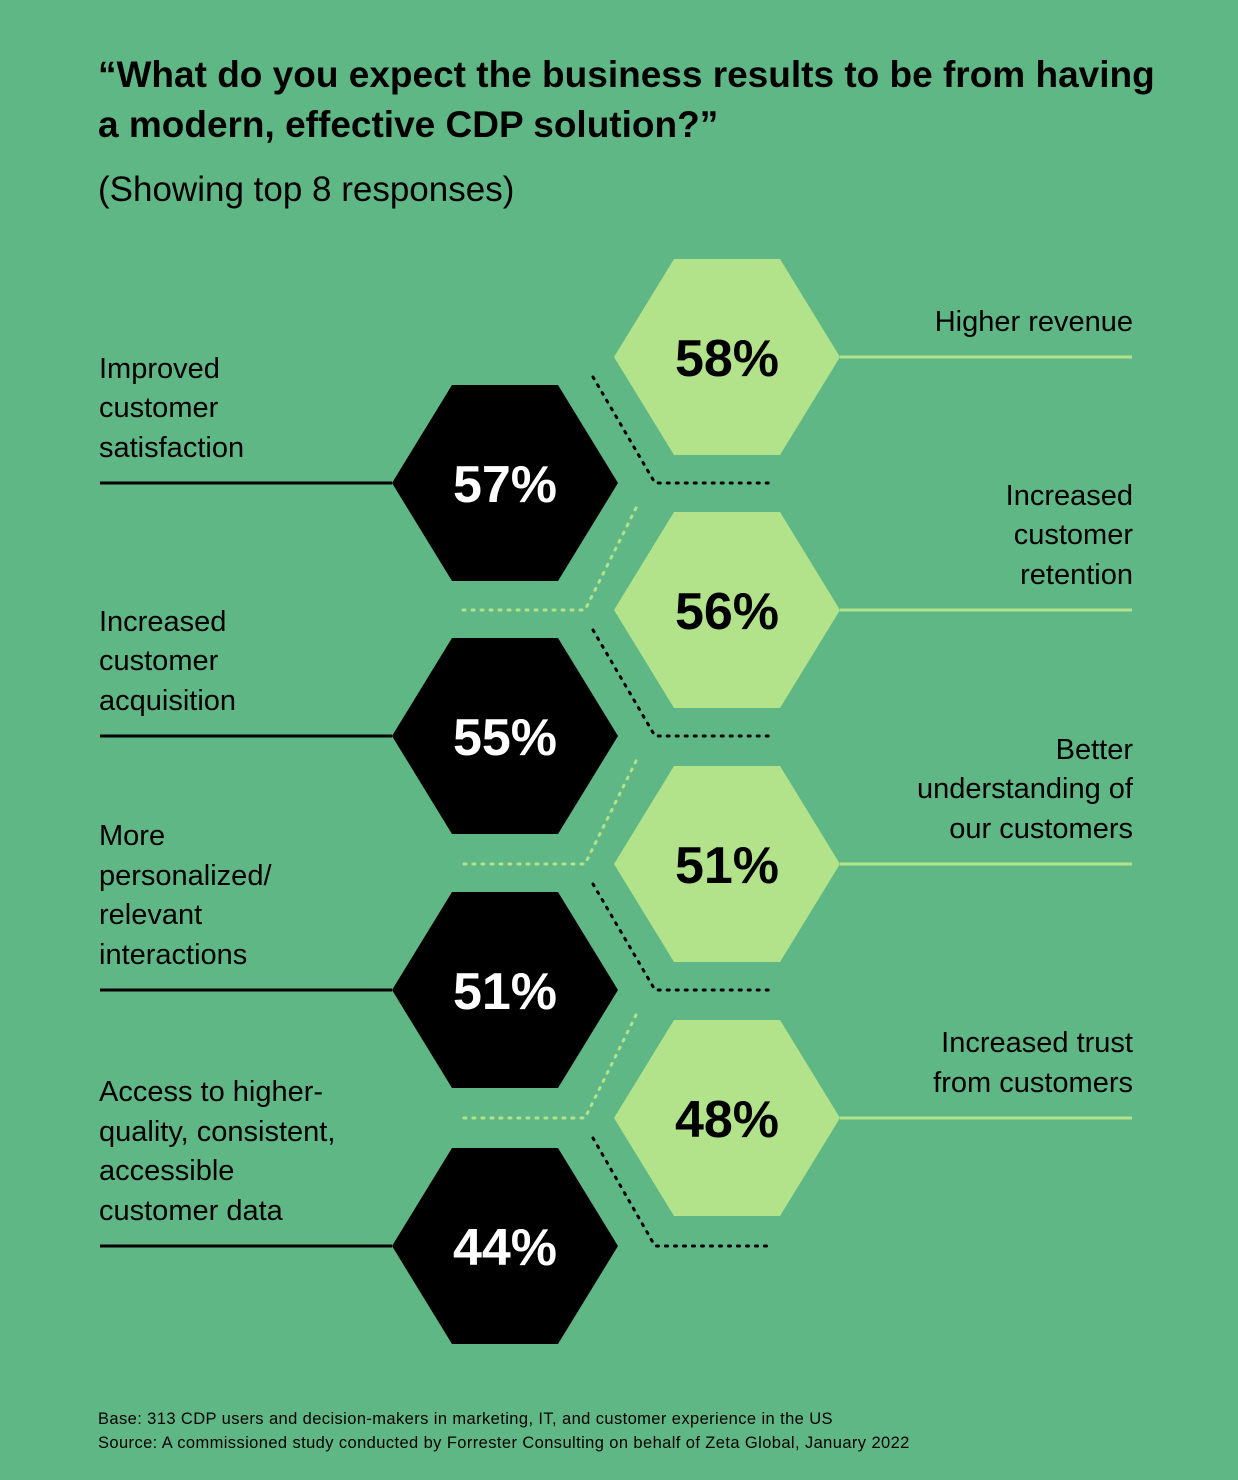  I want to click on response-label-line: Higher revenue, so click(1033, 321).